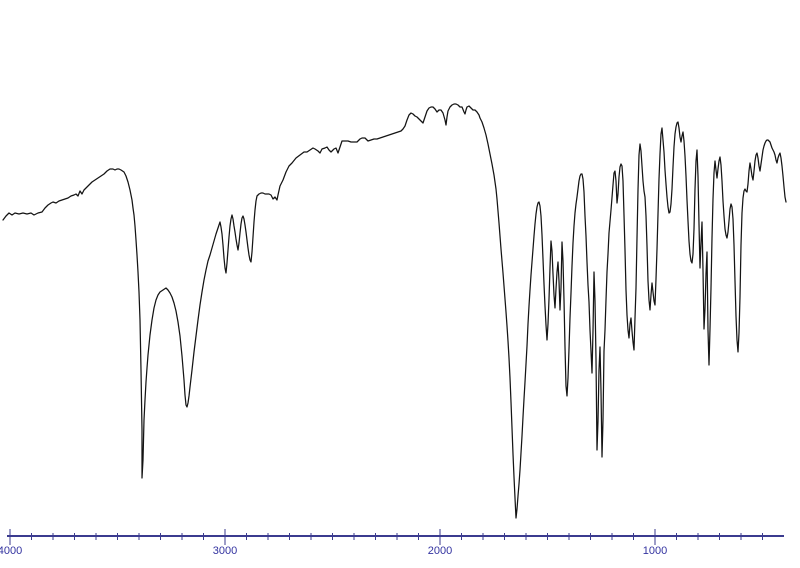 This screenshot has height=568, width=800. Describe the element at coordinates (333, 551) in the screenshot. I see `x-axis-labels: 4000 3000 2000 1000` at that location.